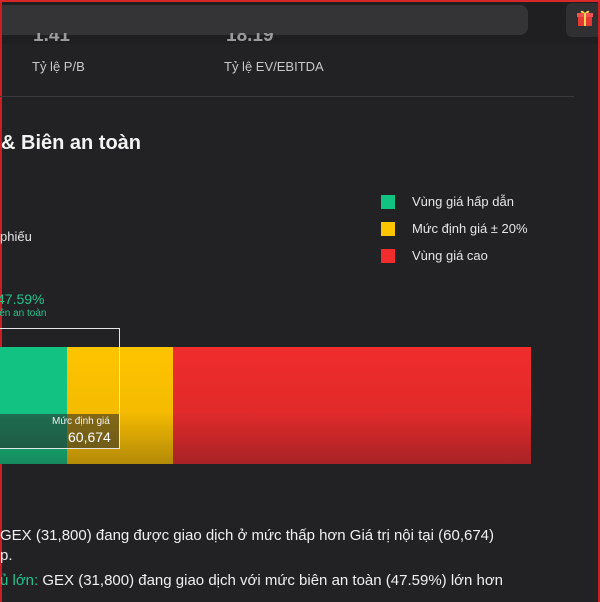 This screenshot has width=600, height=602. What do you see at coordinates (89, 437) in the screenshot?
I see `fair-value-number: 60,674` at bounding box center [89, 437].